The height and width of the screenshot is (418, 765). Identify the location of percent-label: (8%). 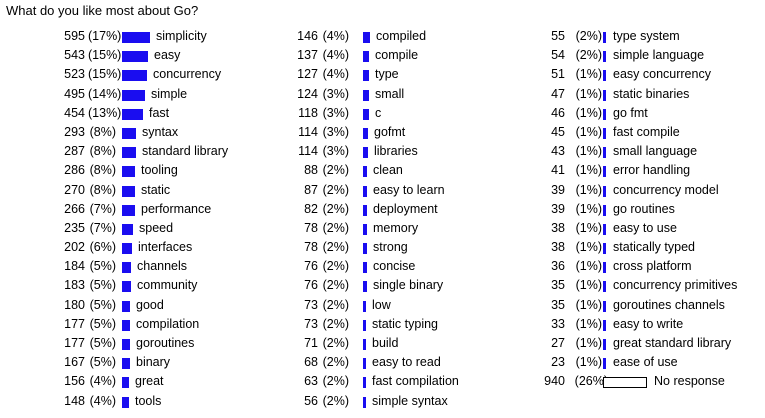
(102, 131).